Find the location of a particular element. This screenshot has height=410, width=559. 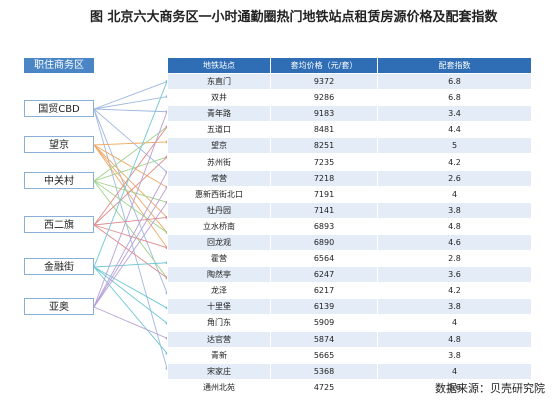

price-cell: 7191 is located at coordinates (324, 194).